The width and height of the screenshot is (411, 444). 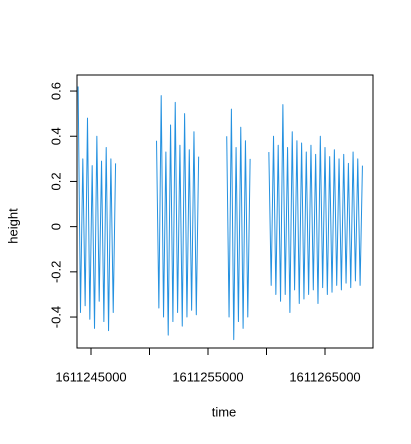 I want to click on x-tick-label: 1611255000, so click(x=207, y=376).